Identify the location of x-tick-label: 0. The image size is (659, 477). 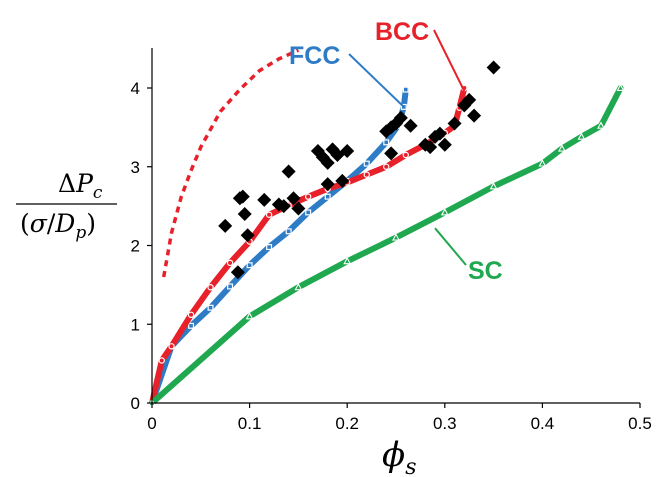
(151, 423).